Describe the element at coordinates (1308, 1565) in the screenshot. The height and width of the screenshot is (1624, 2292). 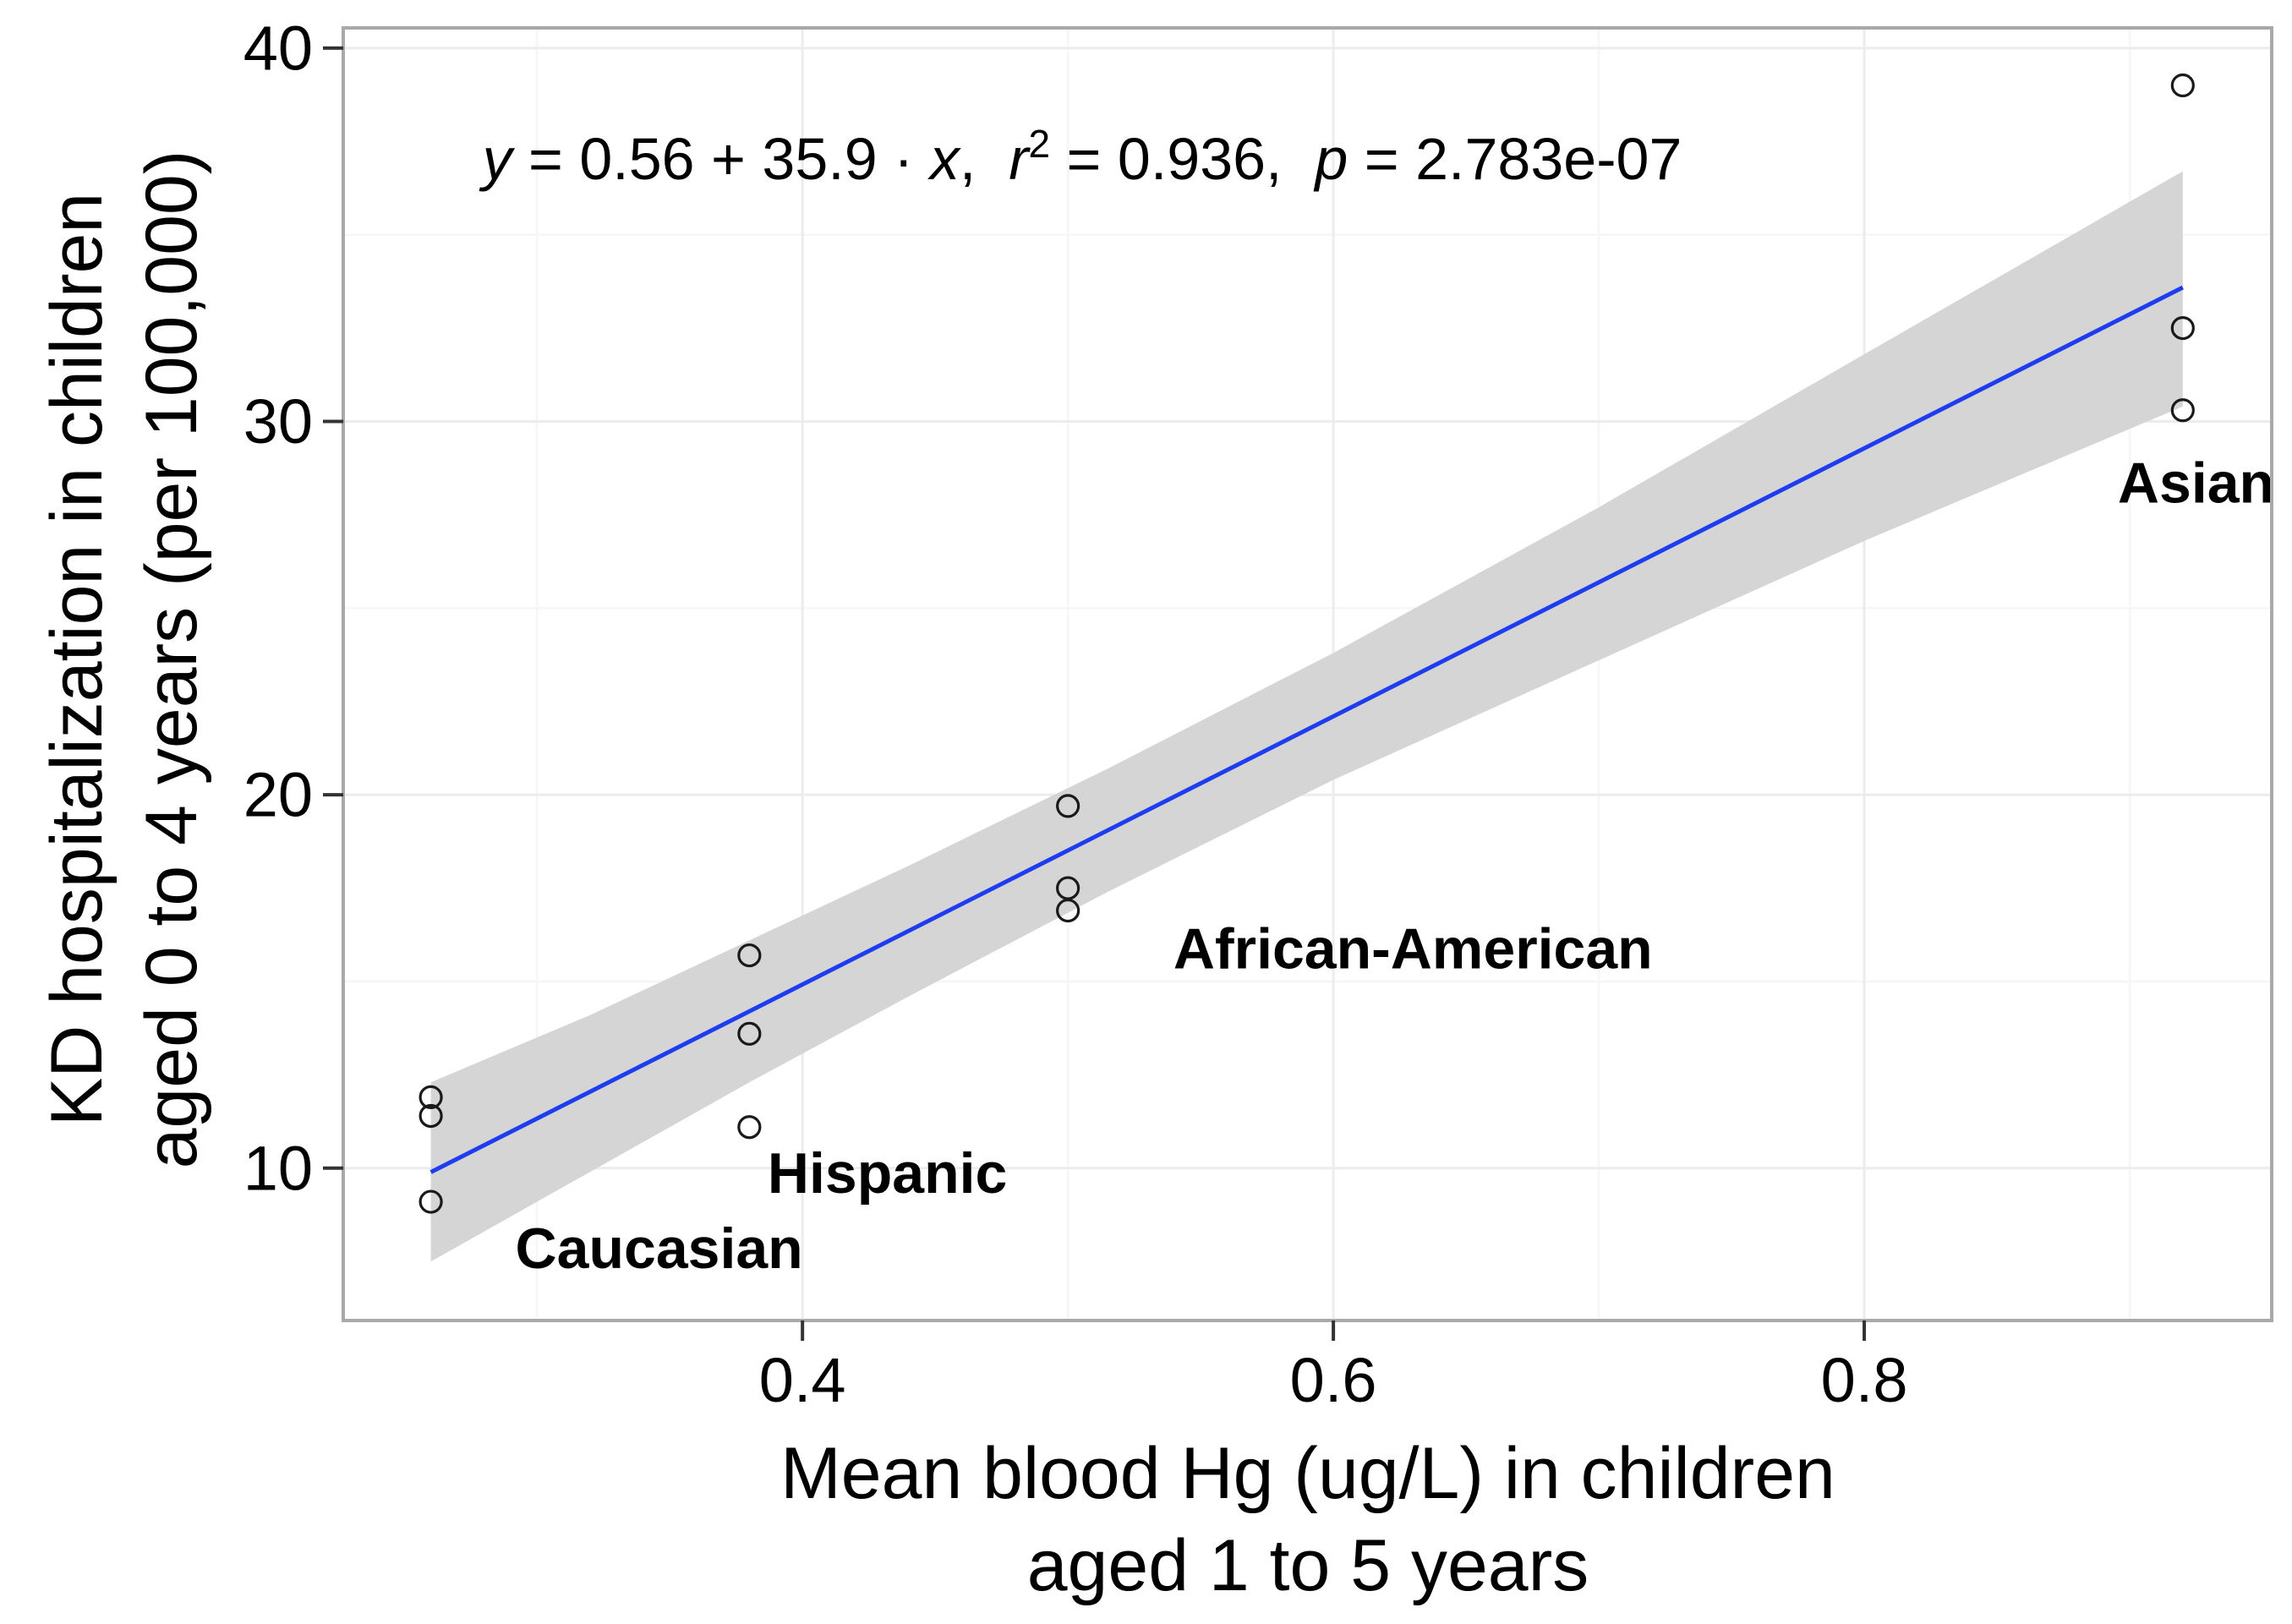
I see `x-axis-title-line2: aged 1 to 5 years` at that location.